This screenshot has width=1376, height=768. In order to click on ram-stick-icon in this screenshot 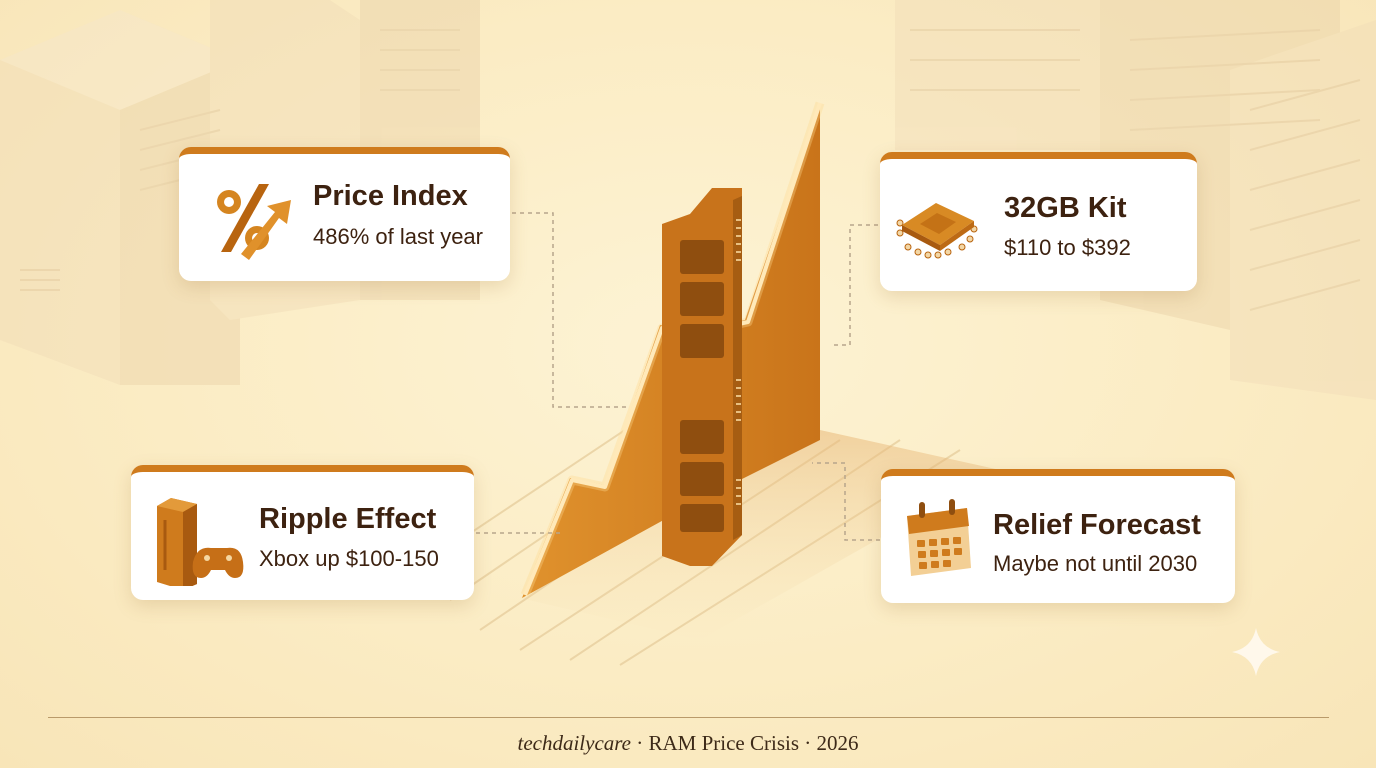, I will do `click(702, 377)`.